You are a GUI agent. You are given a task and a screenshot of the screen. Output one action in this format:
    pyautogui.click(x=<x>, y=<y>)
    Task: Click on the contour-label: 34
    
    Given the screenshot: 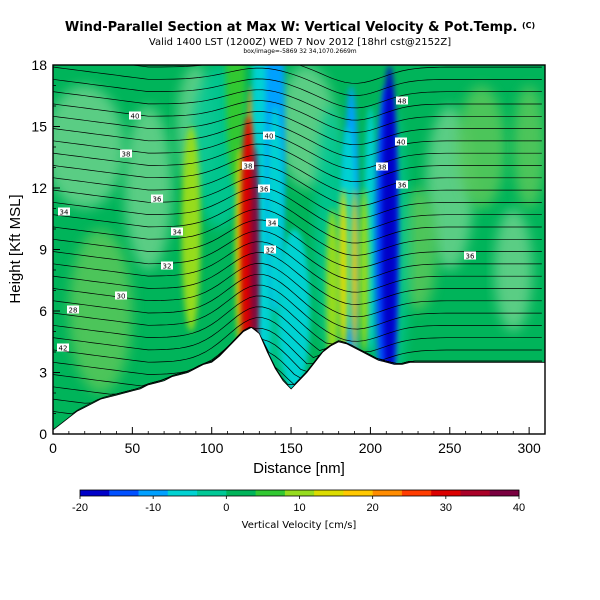 What is the action you would take?
    pyautogui.click(x=272, y=223)
    